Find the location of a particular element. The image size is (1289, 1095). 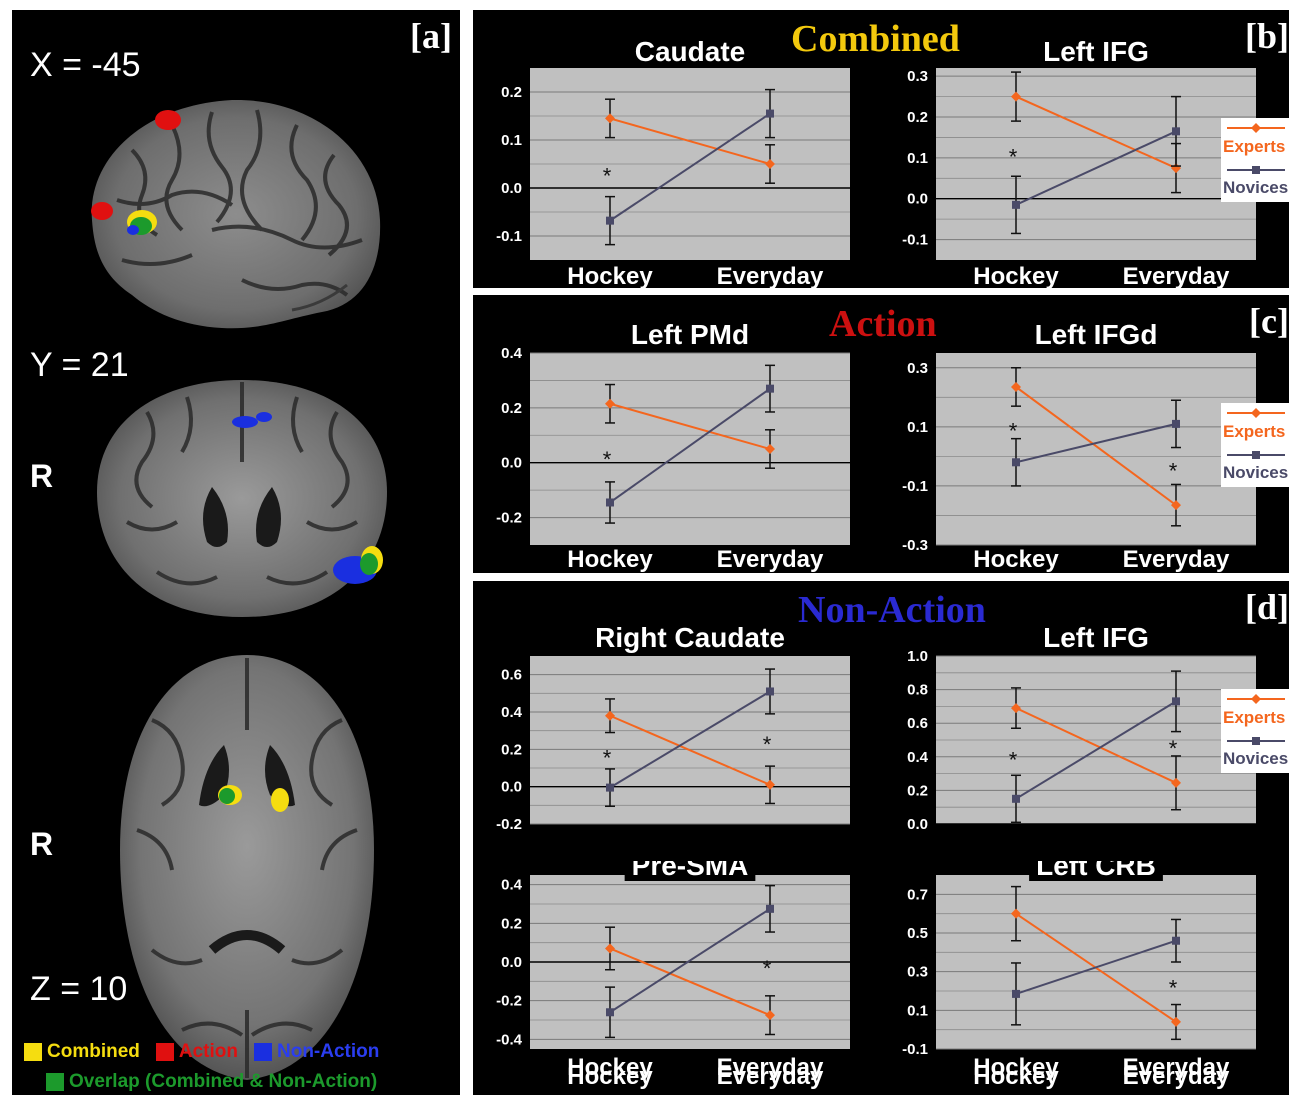

chart2-experts-line is located at coordinates (690, 426).